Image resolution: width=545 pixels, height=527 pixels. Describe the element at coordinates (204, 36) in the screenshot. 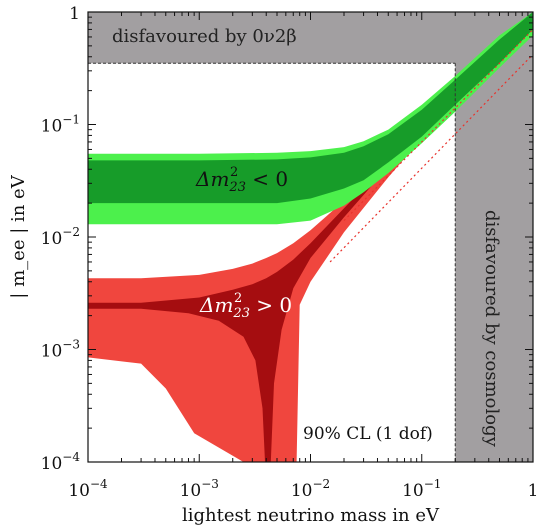

I see `disfavoured-0v2b-label: disfavoured by 0ν2β` at that location.